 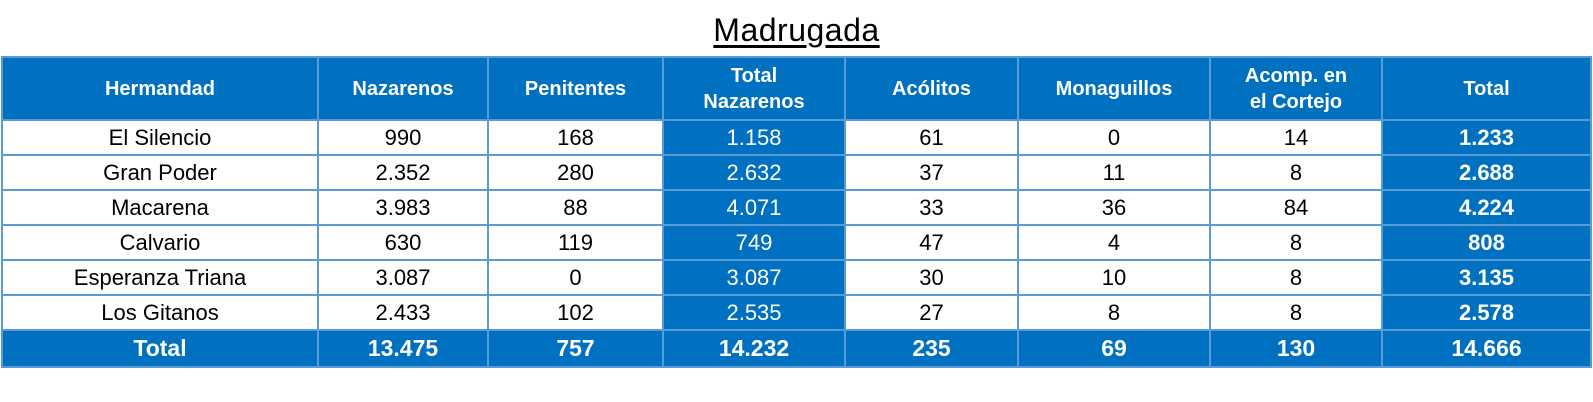 I want to click on cell-penitentes: 280, so click(x=575, y=172).